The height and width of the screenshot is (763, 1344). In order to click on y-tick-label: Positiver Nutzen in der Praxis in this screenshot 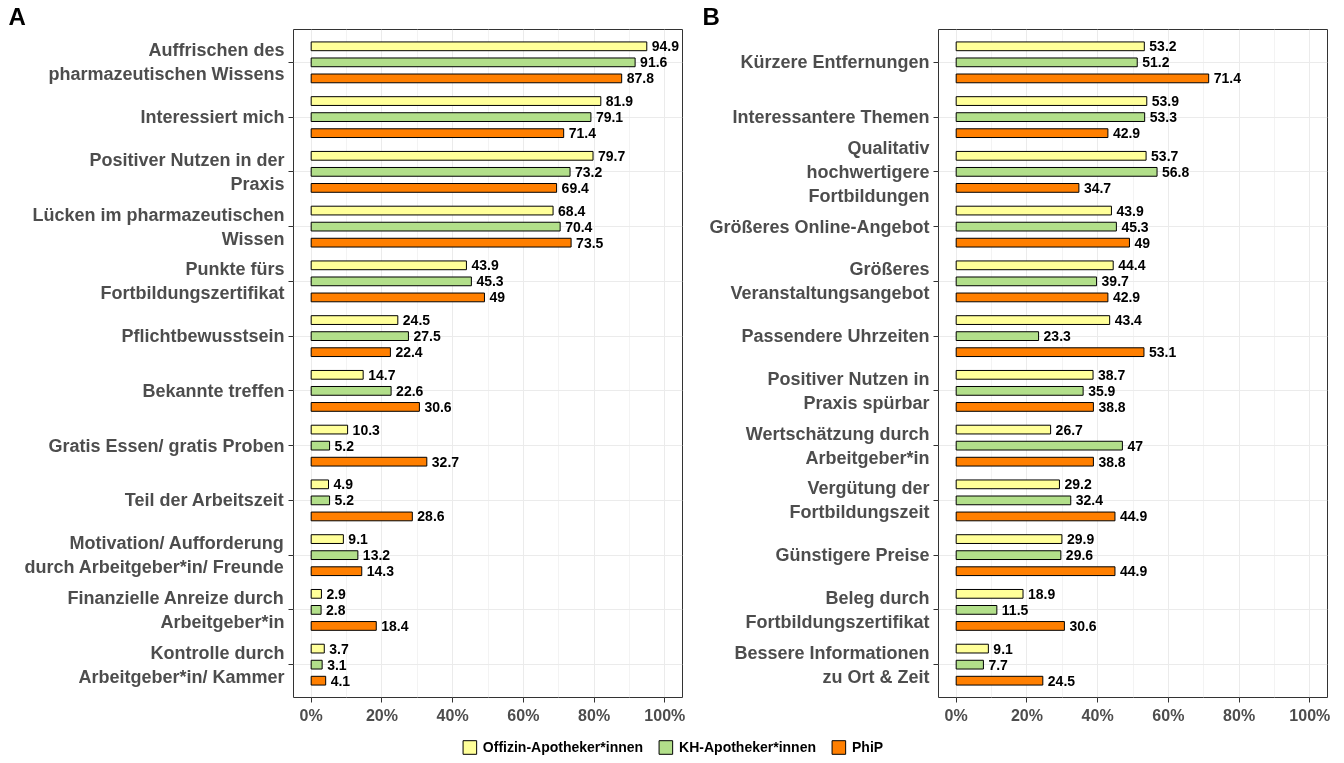, I will do `click(187, 171)`.